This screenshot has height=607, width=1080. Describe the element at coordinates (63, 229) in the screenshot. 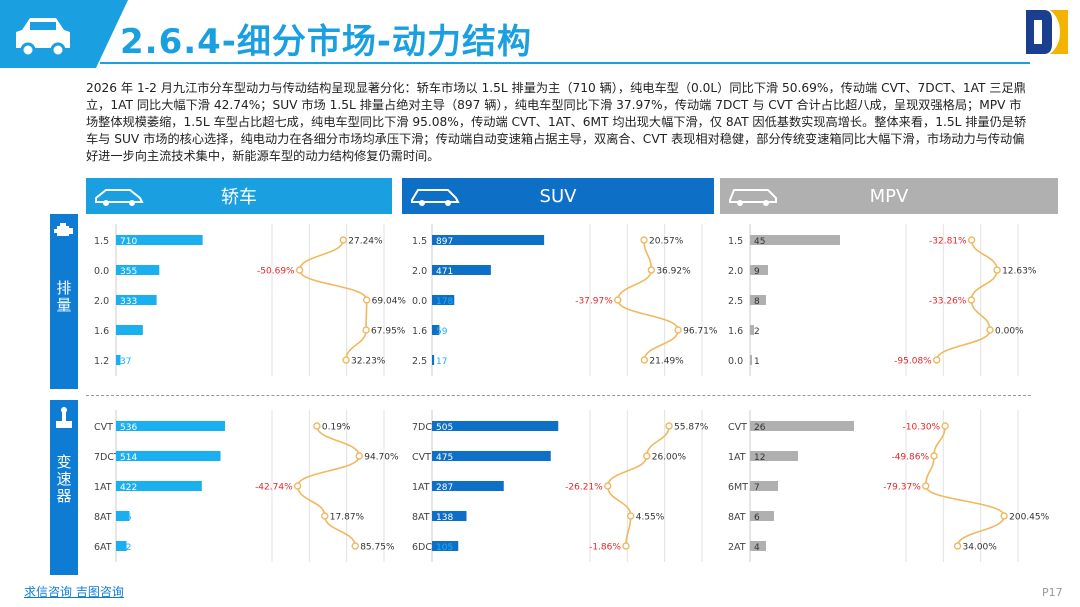

I see `engine-icon` at that location.